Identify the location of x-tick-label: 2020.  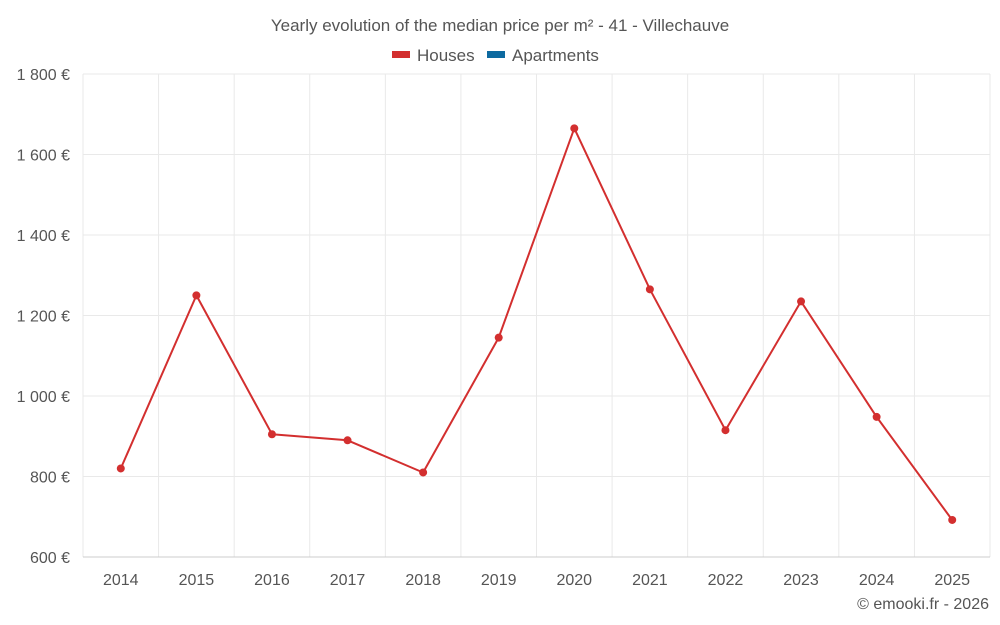
(574, 580).